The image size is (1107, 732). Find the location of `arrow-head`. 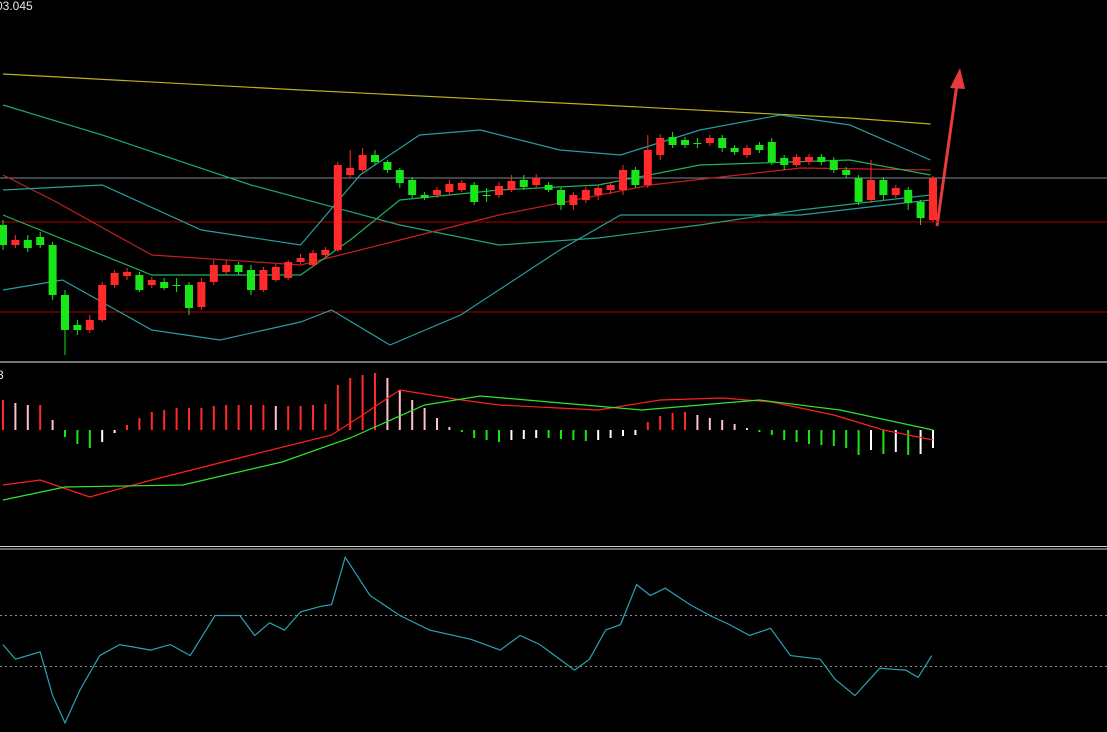

arrow-head is located at coordinates (957, 78).